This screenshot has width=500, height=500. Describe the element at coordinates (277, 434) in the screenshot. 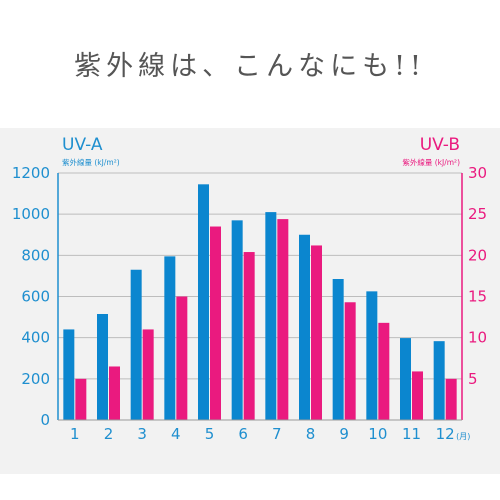

I see `x-tick-label: 7` at that location.